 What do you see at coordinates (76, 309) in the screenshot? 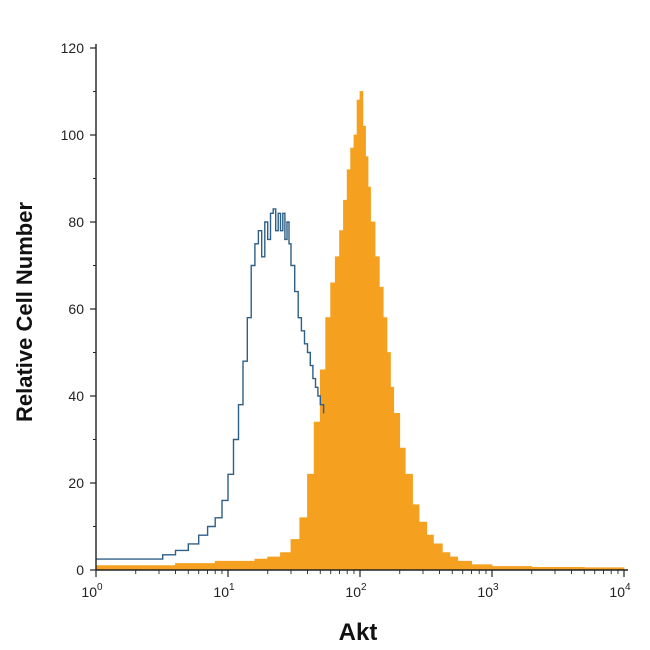
I see `y-tick-label: 60` at bounding box center [76, 309].